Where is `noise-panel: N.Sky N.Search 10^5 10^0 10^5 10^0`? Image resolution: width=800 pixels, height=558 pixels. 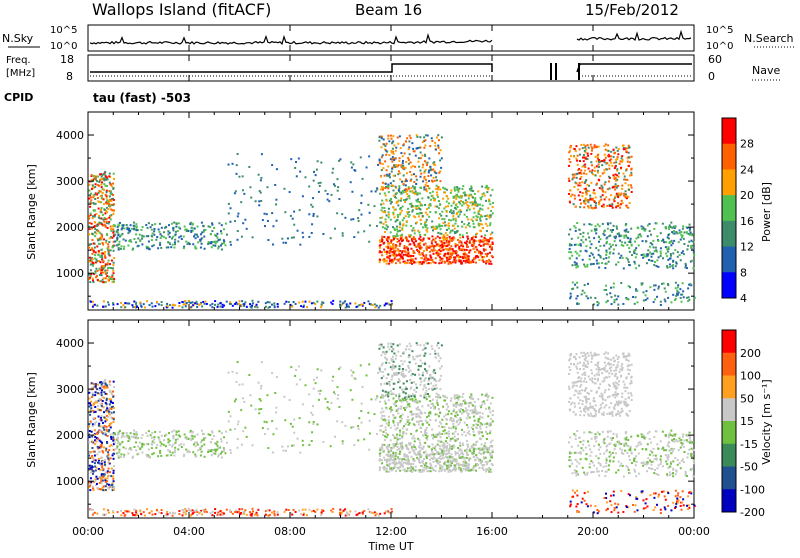
noise-panel: N.Sky N.Search 10^5 10^0 10^5 10^0 is located at coordinates (399, 38).